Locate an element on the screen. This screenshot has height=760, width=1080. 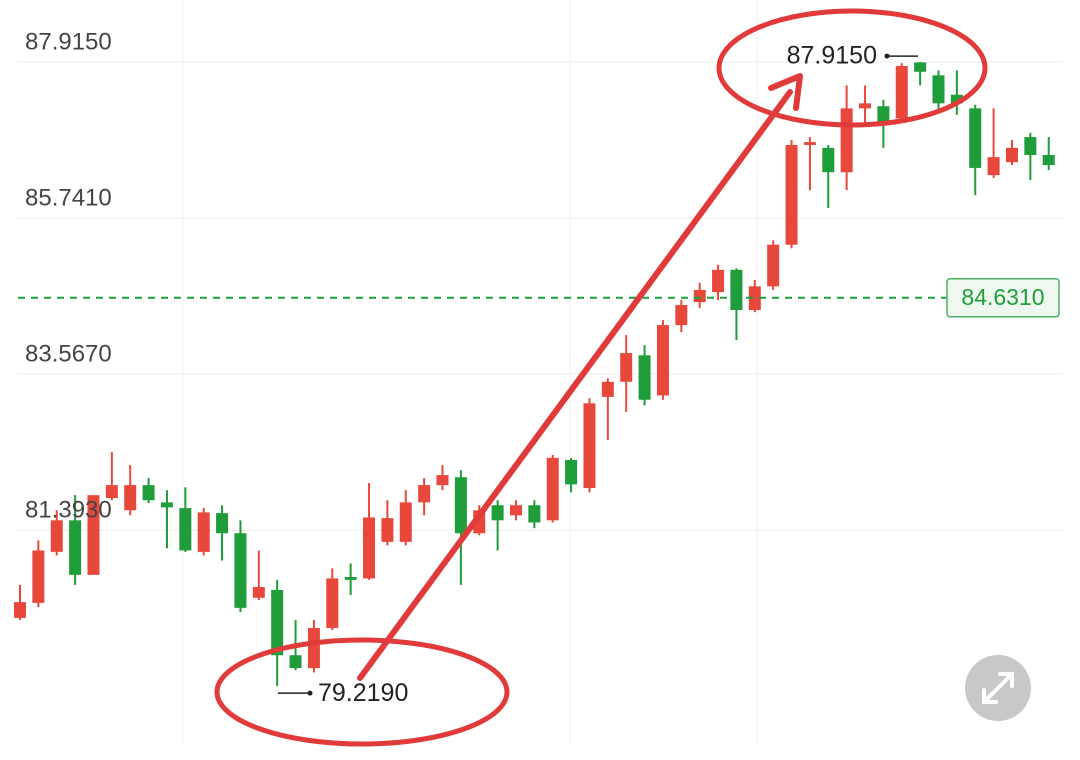
y-tick-label: 85.7410 is located at coordinates (68, 197).